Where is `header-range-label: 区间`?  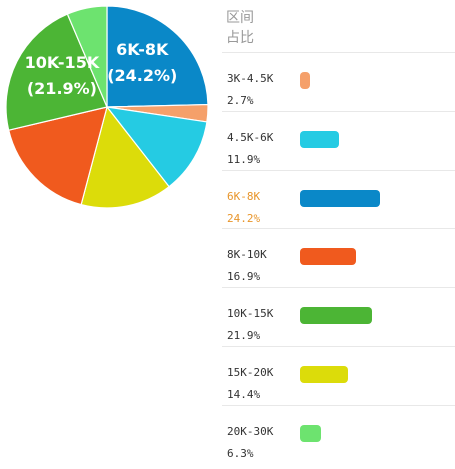 header-range-label: 区间 is located at coordinates (240, 18).